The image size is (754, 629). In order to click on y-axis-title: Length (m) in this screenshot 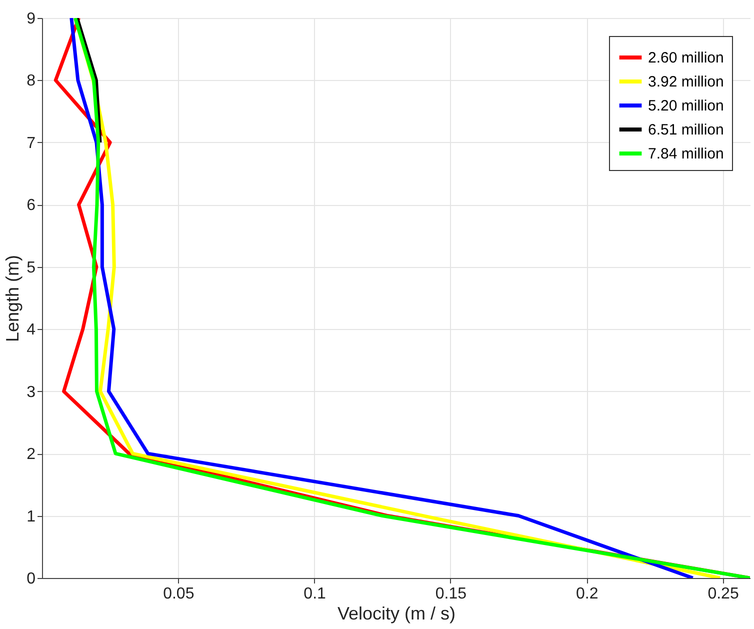, I will do `click(12, 298)`.